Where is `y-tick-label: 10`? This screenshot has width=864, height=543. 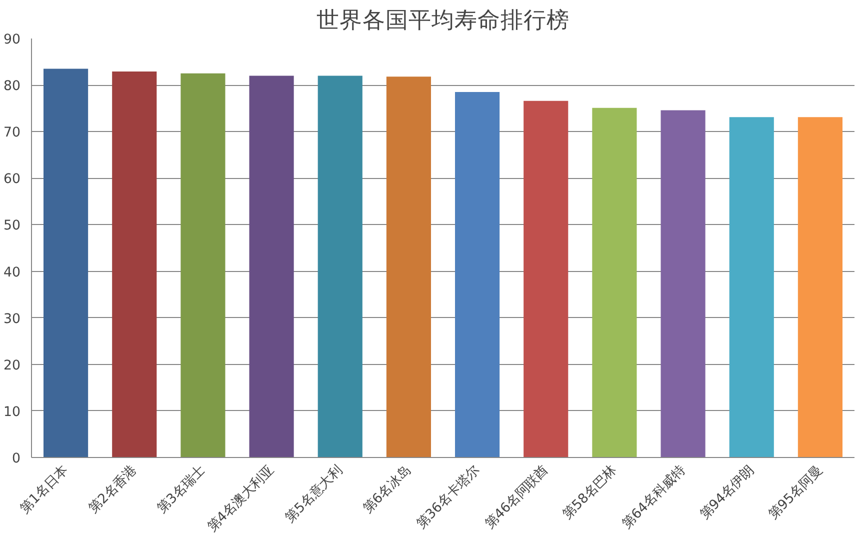 y-tick-label: 10 is located at coordinates (12, 412).